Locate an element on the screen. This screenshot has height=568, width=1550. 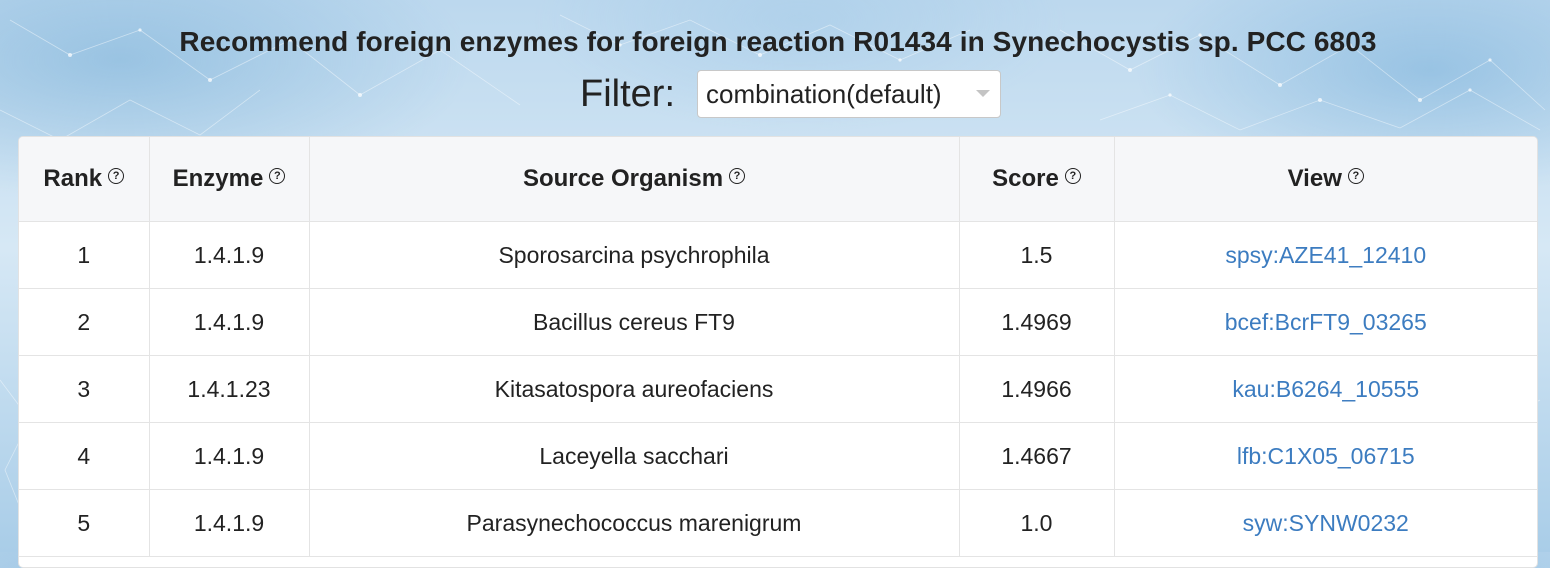
filter-select: combination(default) is located at coordinates (849, 94).